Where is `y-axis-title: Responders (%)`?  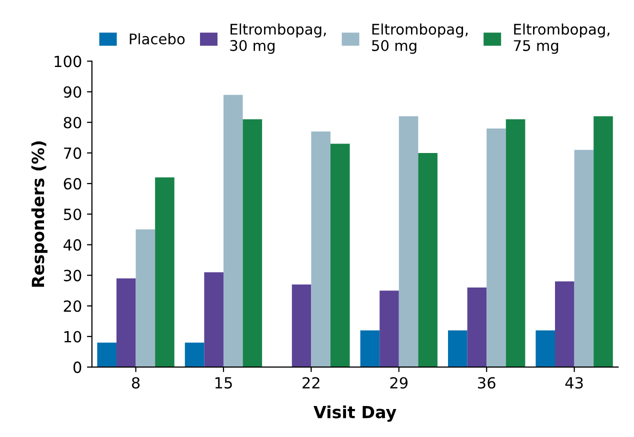
y-axis-title: Responders (%) is located at coordinates (39, 214).